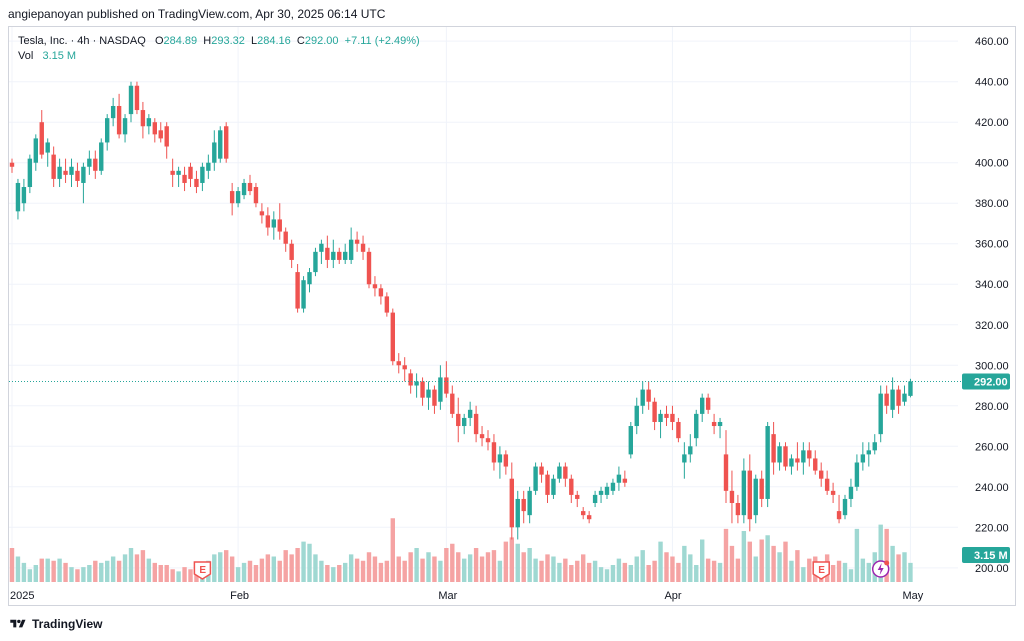 Image resolution: width=1024 pixels, height=641 pixels. I want to click on last-price-tag, so click(986, 381).